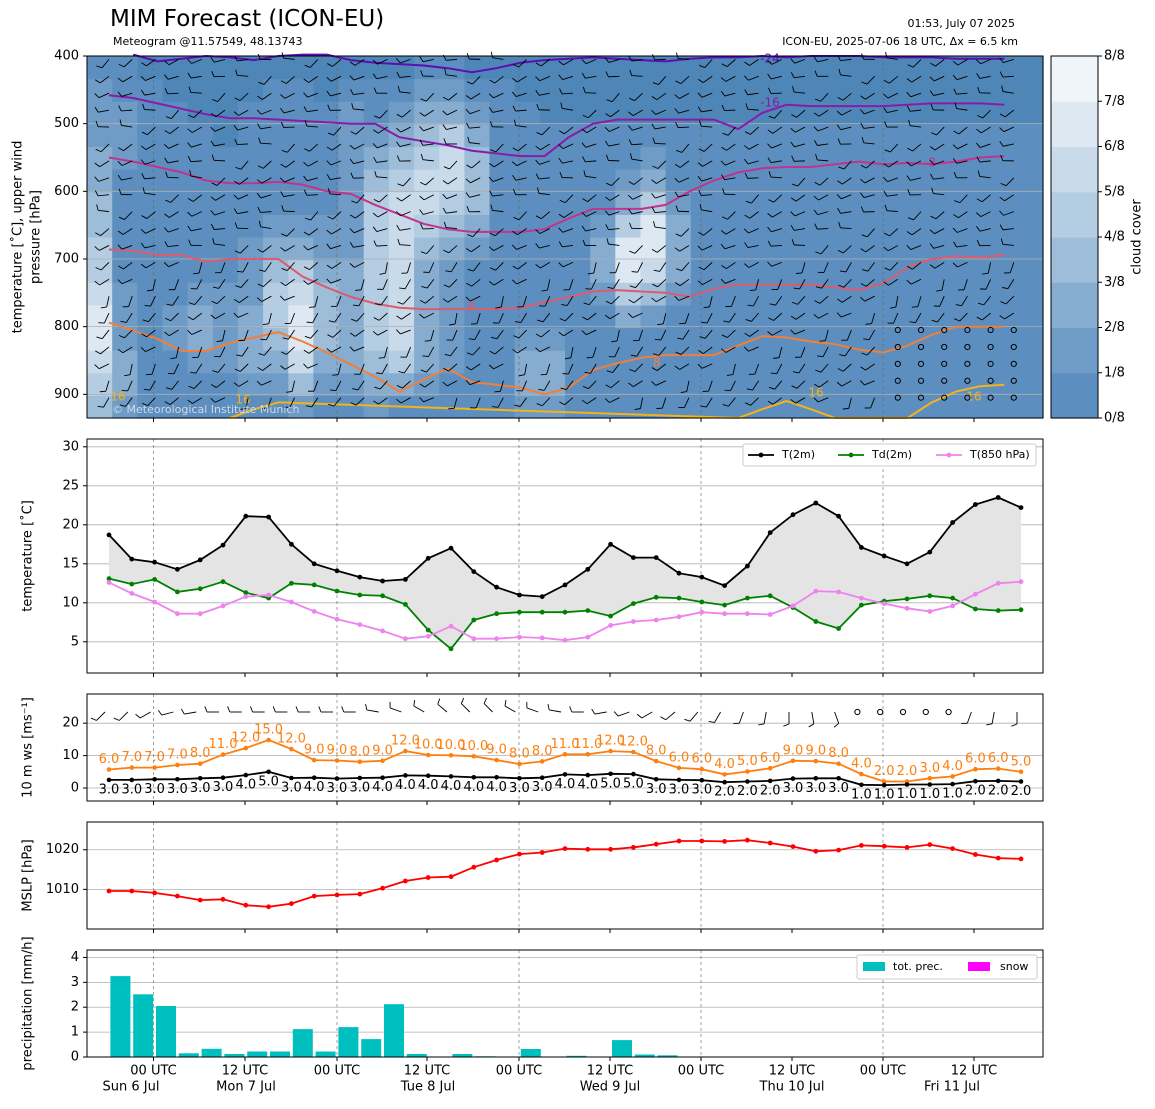 The image size is (1155, 1109). What do you see at coordinates (28, 875) in the screenshot?
I see `y-axis-label: MSLP [hPa]` at bounding box center [28, 875].